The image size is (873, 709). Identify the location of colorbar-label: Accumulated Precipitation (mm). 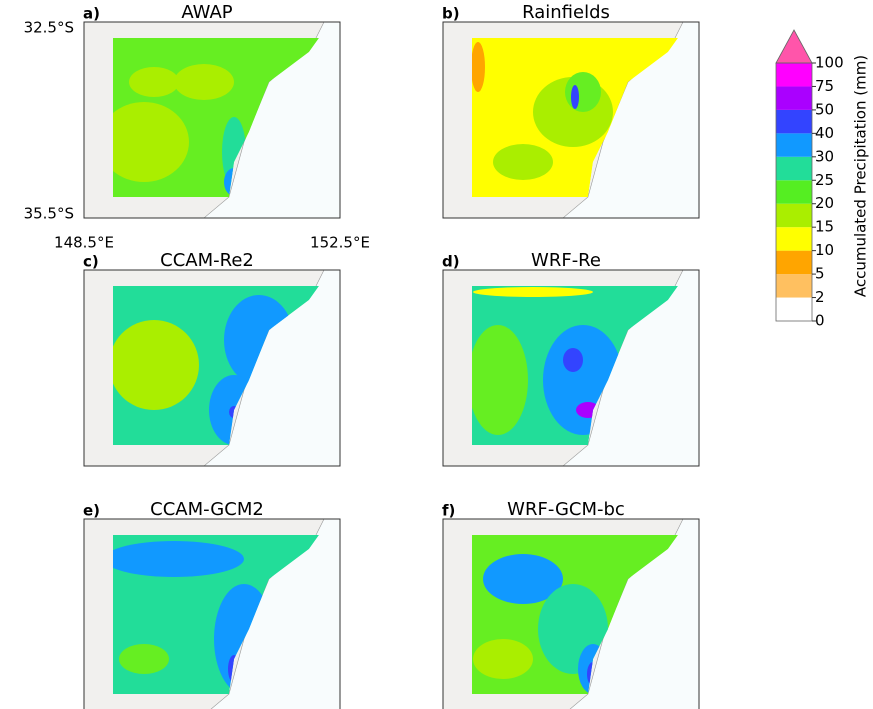
(861, 176).